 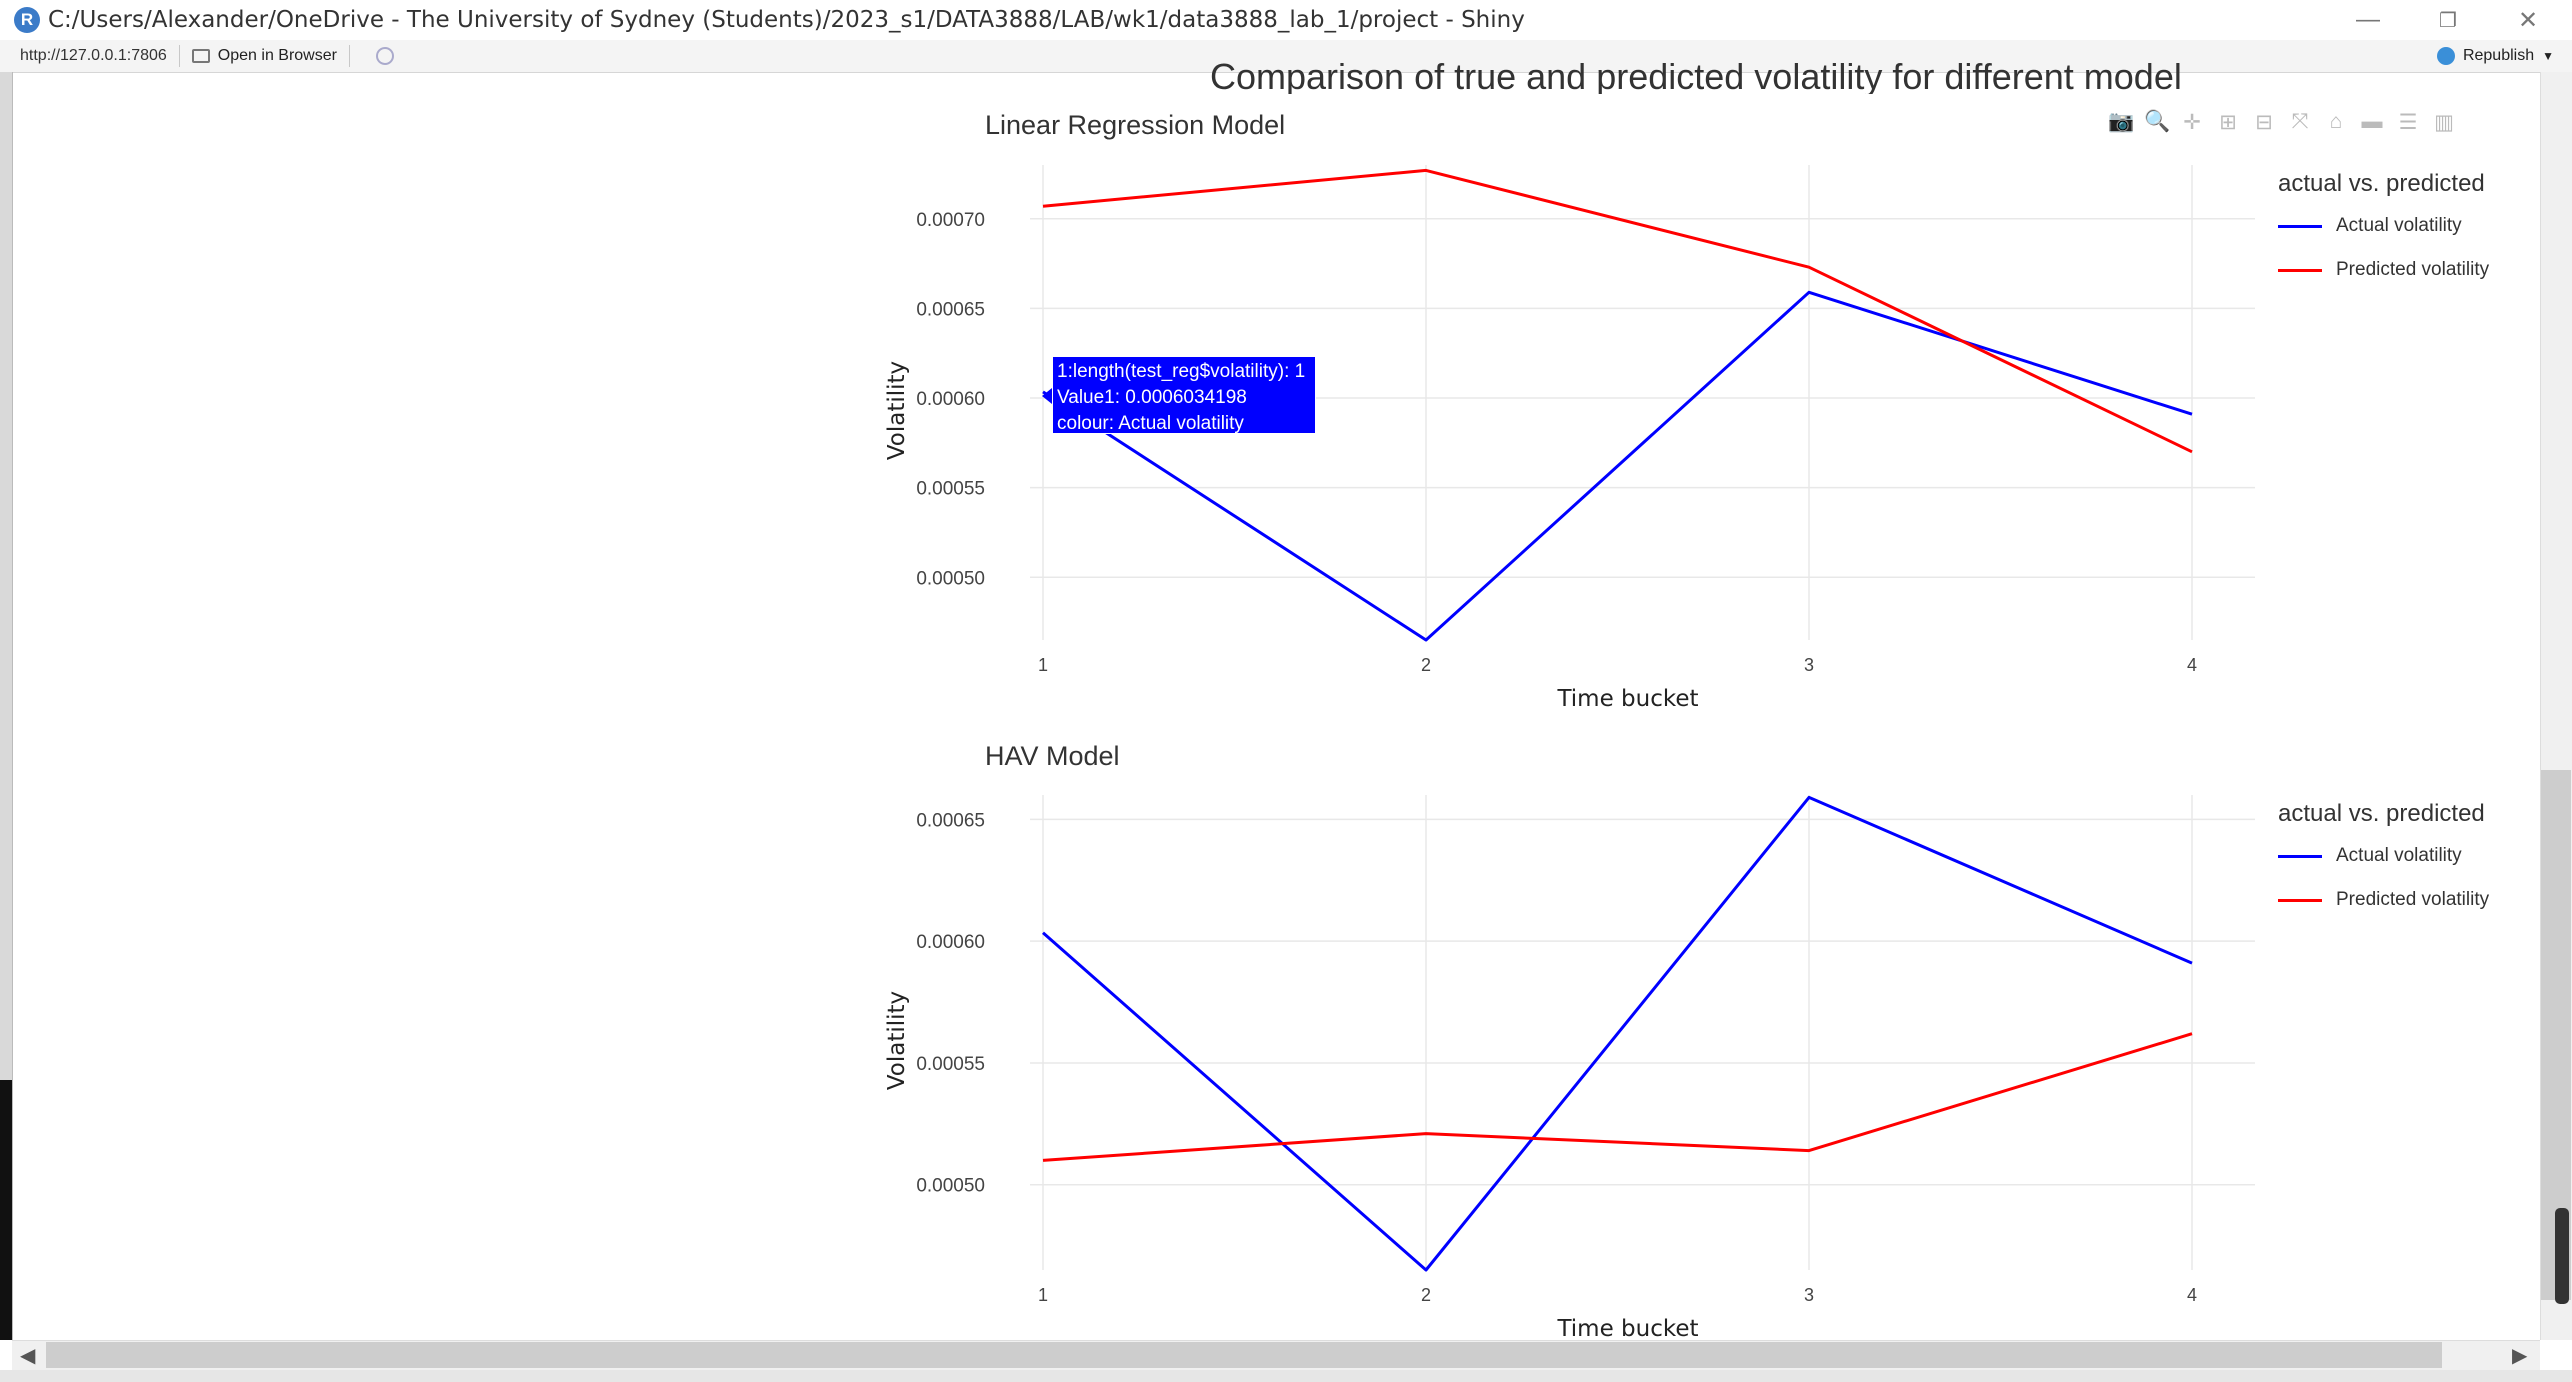 What do you see at coordinates (2520, 1356) in the screenshot?
I see `scroll-right-arrow-icon: ▶` at bounding box center [2520, 1356].